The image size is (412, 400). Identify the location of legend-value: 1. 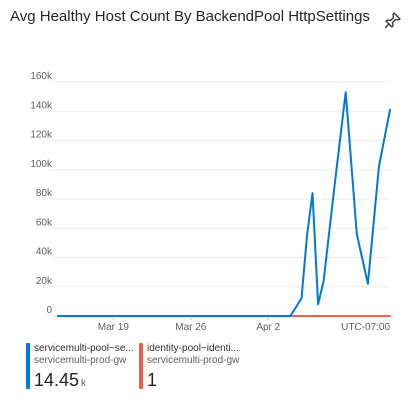
(152, 380).